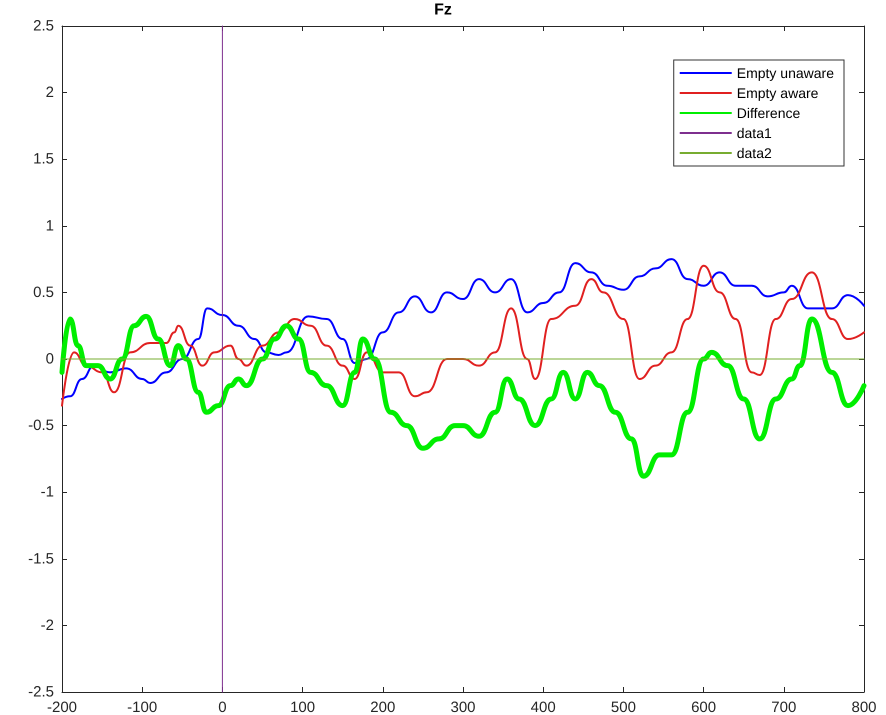  What do you see at coordinates (777, 93) in the screenshot?
I see `legend-label: Empty aware` at bounding box center [777, 93].